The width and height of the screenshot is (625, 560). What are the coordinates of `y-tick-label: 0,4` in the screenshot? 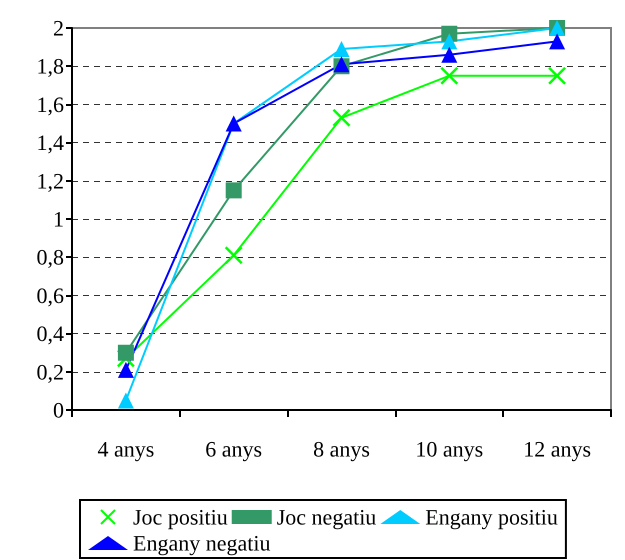 It's located at (50, 333).